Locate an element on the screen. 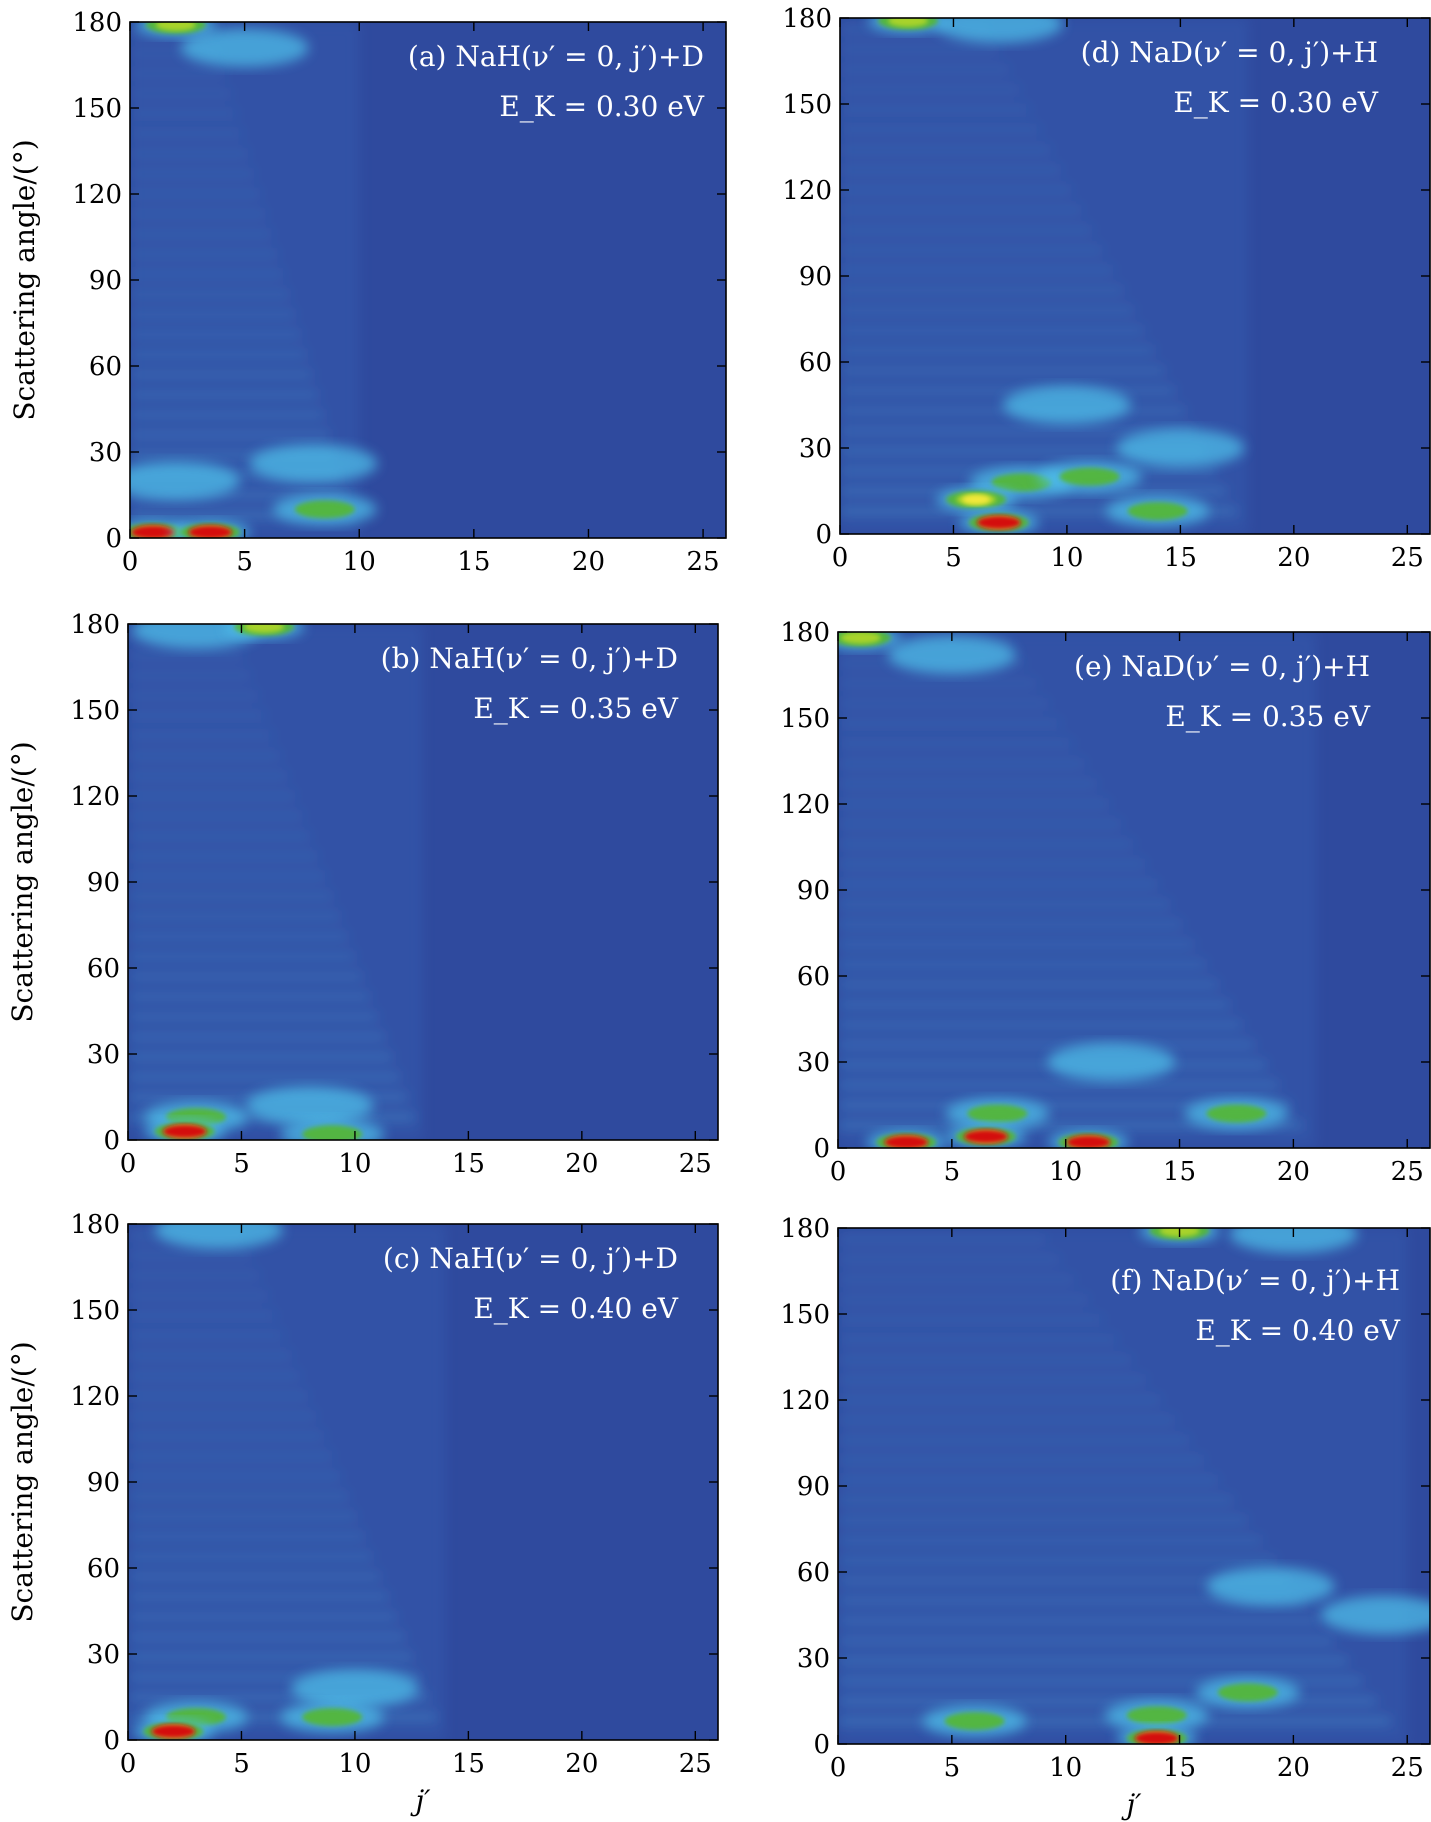  energy-label: E_K = 0.35 eV is located at coordinates (1267, 716).